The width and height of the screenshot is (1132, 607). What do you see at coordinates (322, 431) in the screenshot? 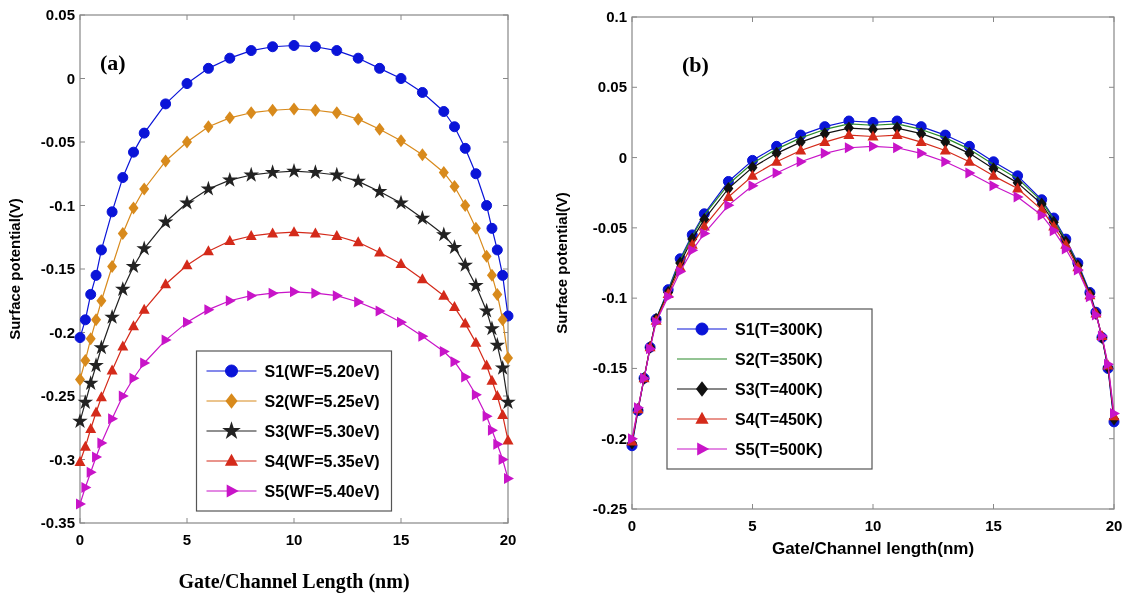
I see `legend-label: S3(WF=5.30eV)` at bounding box center [322, 431].